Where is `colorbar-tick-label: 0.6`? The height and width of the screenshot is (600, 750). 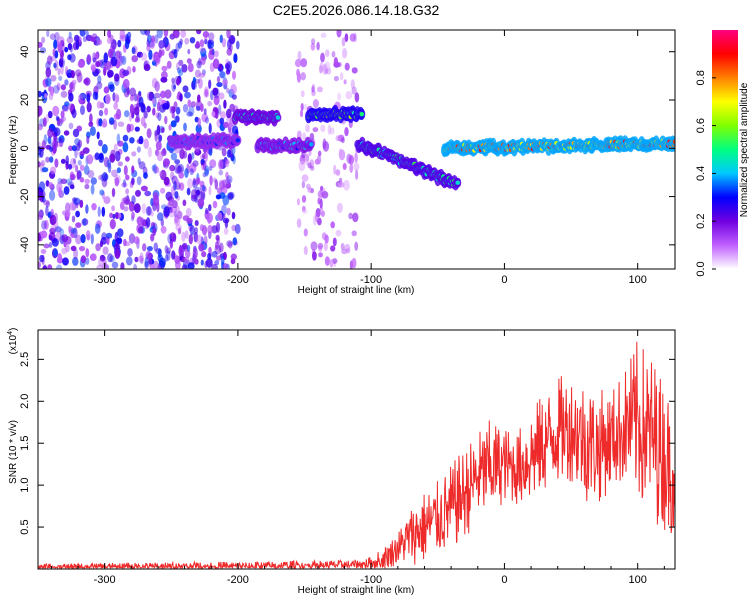
colorbar-tick-label: 0.6 is located at coordinates (701, 125).